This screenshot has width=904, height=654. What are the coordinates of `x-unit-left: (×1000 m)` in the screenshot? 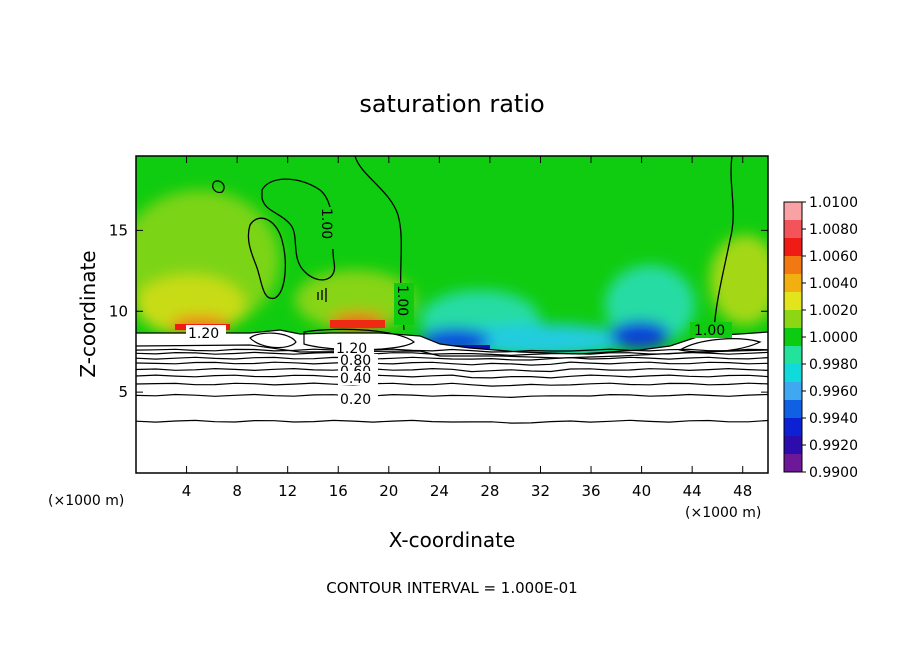 It's located at (86, 501).